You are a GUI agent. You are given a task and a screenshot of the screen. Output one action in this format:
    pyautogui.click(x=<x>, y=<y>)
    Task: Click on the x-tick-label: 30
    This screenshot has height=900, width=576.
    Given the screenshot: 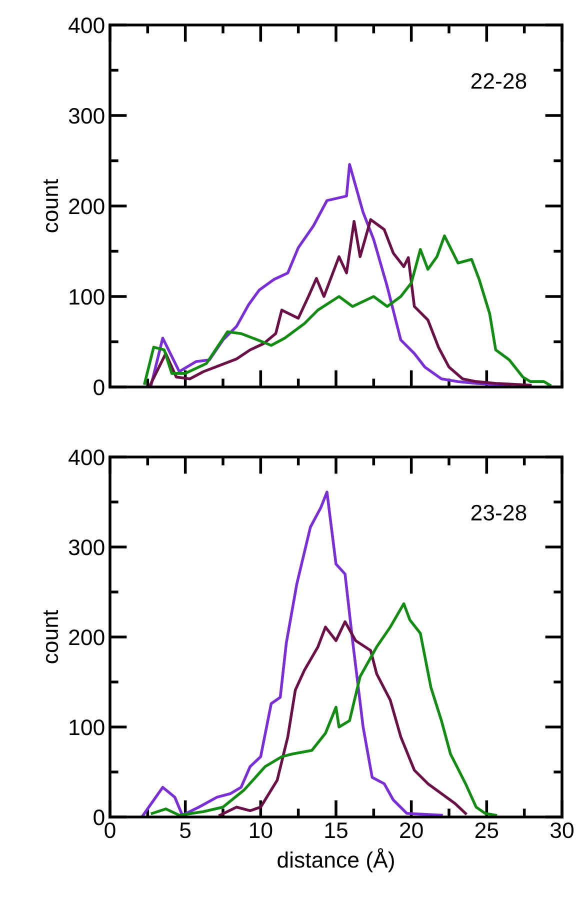 What is the action you would take?
    pyautogui.click(x=562, y=830)
    